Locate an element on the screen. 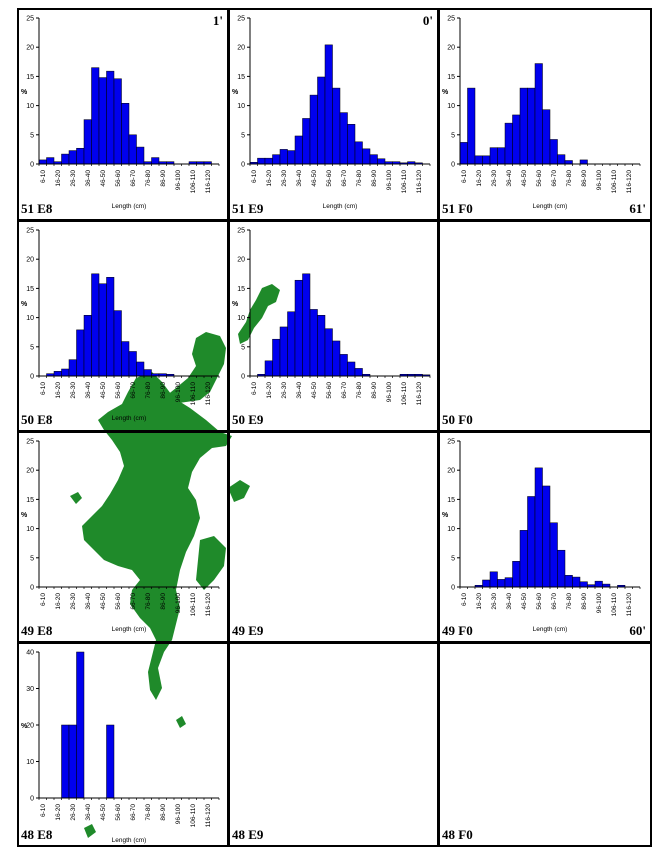 The image size is (658, 849). x-tick-label: 116-120 is located at coordinates (208, 182).